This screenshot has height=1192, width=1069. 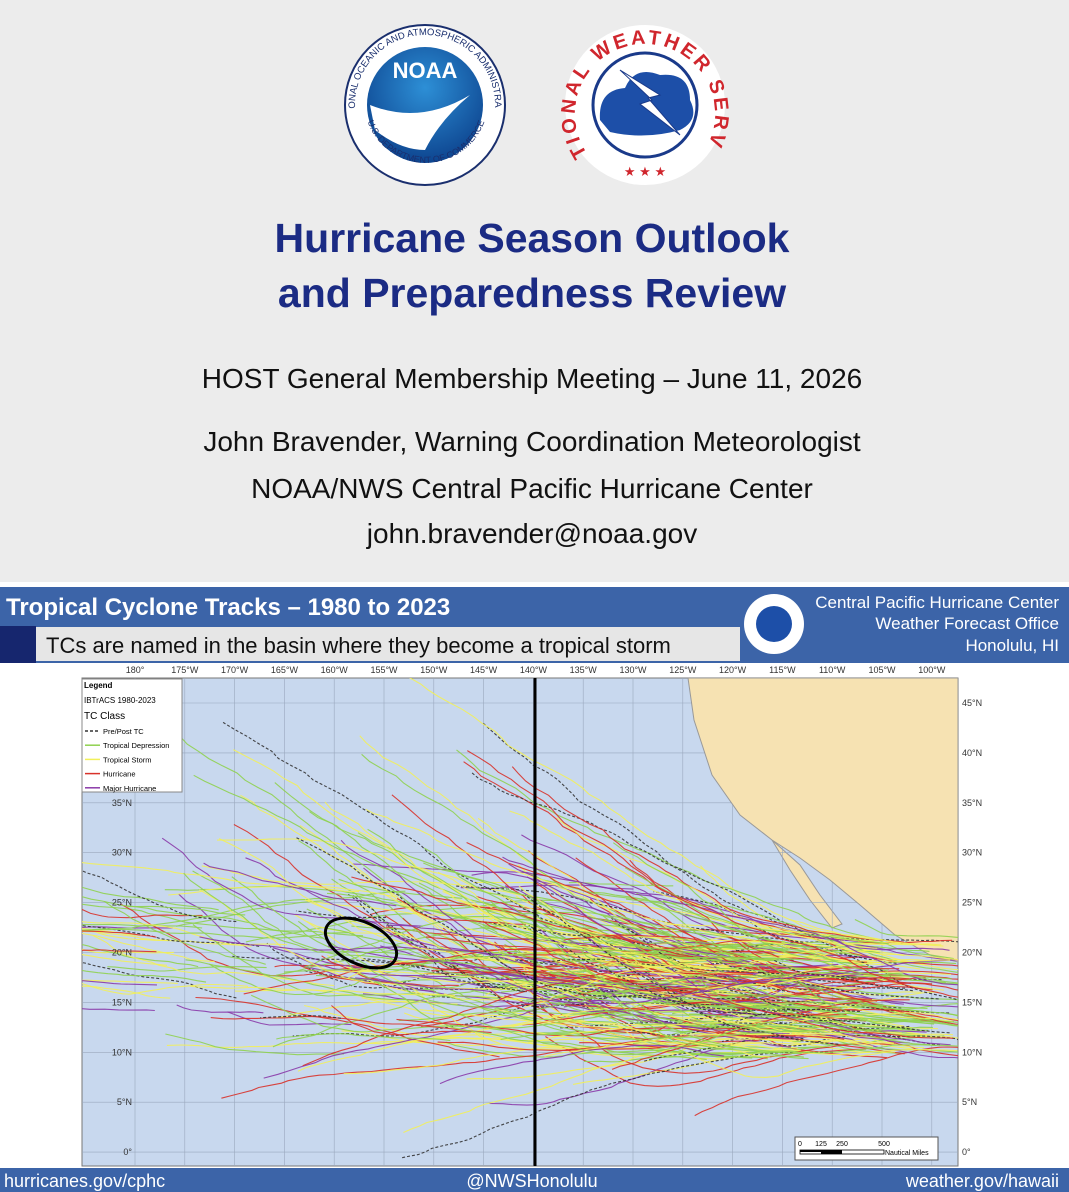 I want to click on longitude-label: 135°W, so click(x=584, y=670).